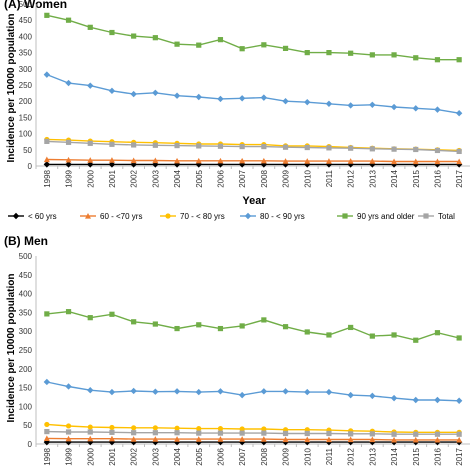 This screenshot has width=474, height=474. What do you see at coordinates (26, 331) in the screenshot?
I see `y-tick-label-men: 300` at bounding box center [26, 331].